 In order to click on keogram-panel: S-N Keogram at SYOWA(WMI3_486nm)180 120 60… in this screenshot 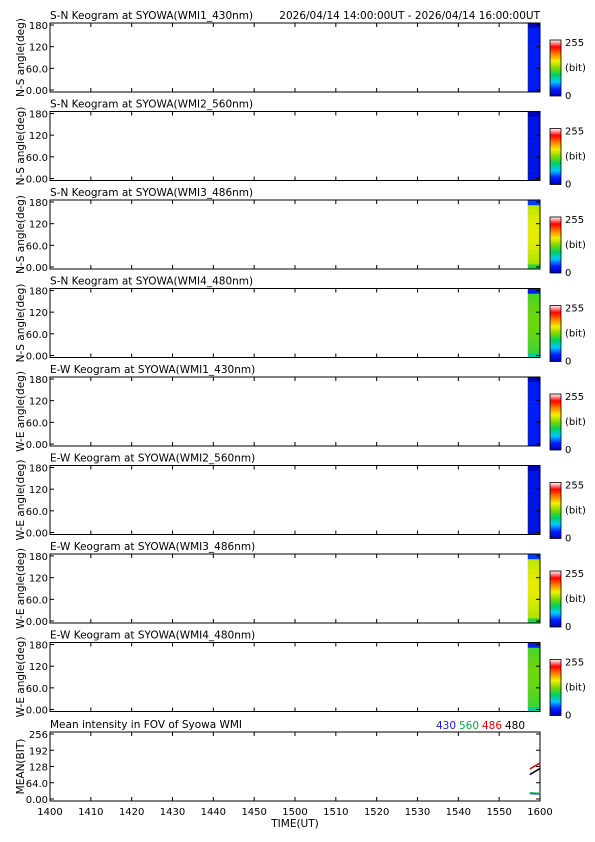, I will do `click(300, 233)`.